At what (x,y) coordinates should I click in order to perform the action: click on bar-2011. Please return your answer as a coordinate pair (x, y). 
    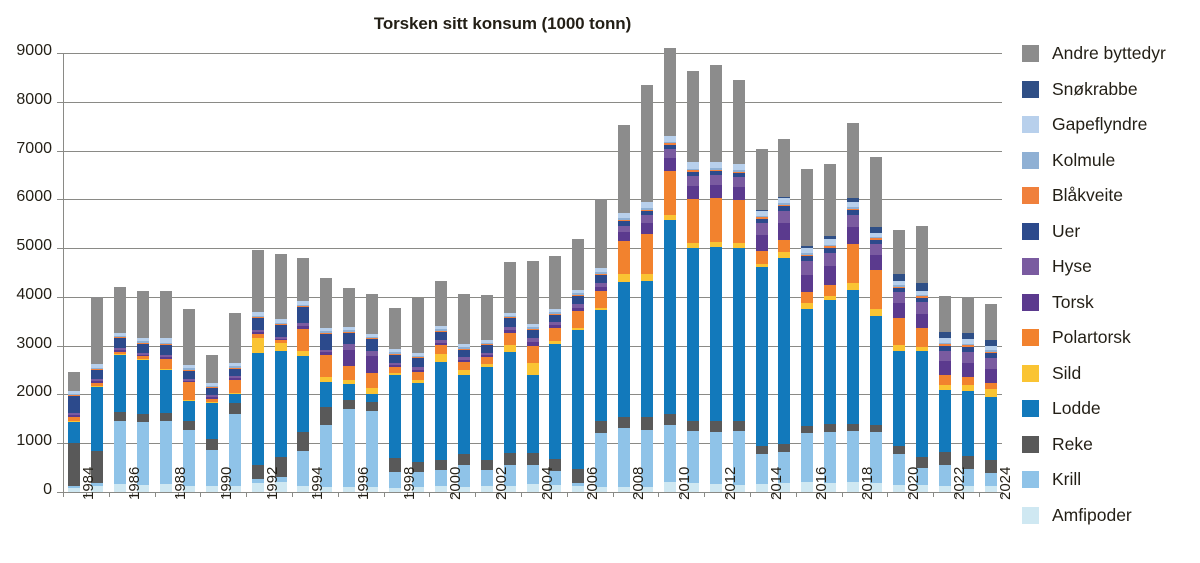
    Looking at the image, I should click on (692, 281).